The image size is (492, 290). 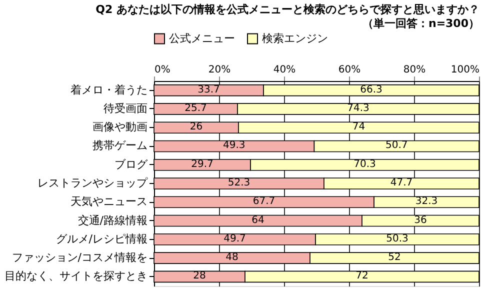 I want to click on x-tick-label: 60%, so click(x=349, y=70).